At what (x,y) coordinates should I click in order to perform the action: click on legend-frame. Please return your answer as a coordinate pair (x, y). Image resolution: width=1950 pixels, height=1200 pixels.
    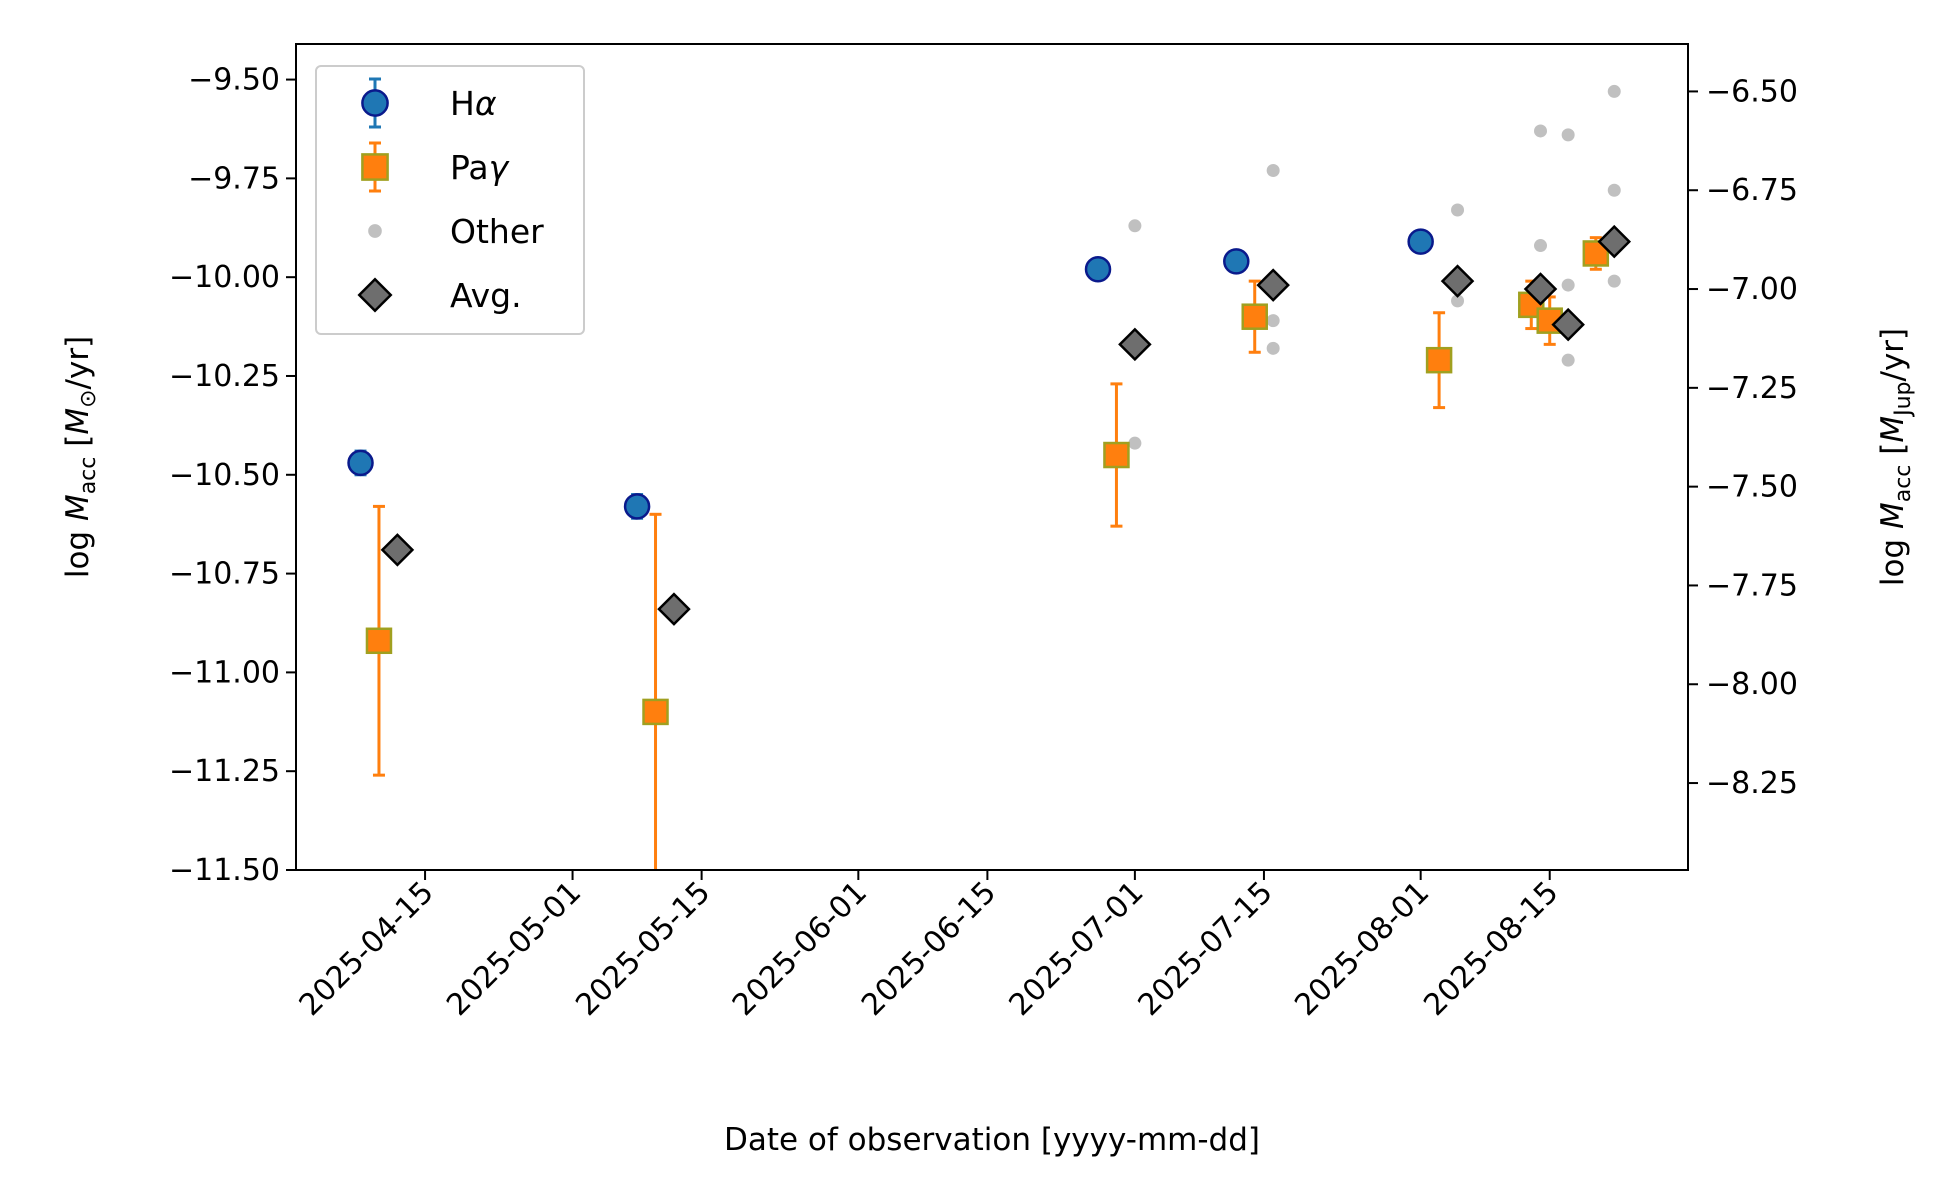
    Looking at the image, I should click on (450, 200).